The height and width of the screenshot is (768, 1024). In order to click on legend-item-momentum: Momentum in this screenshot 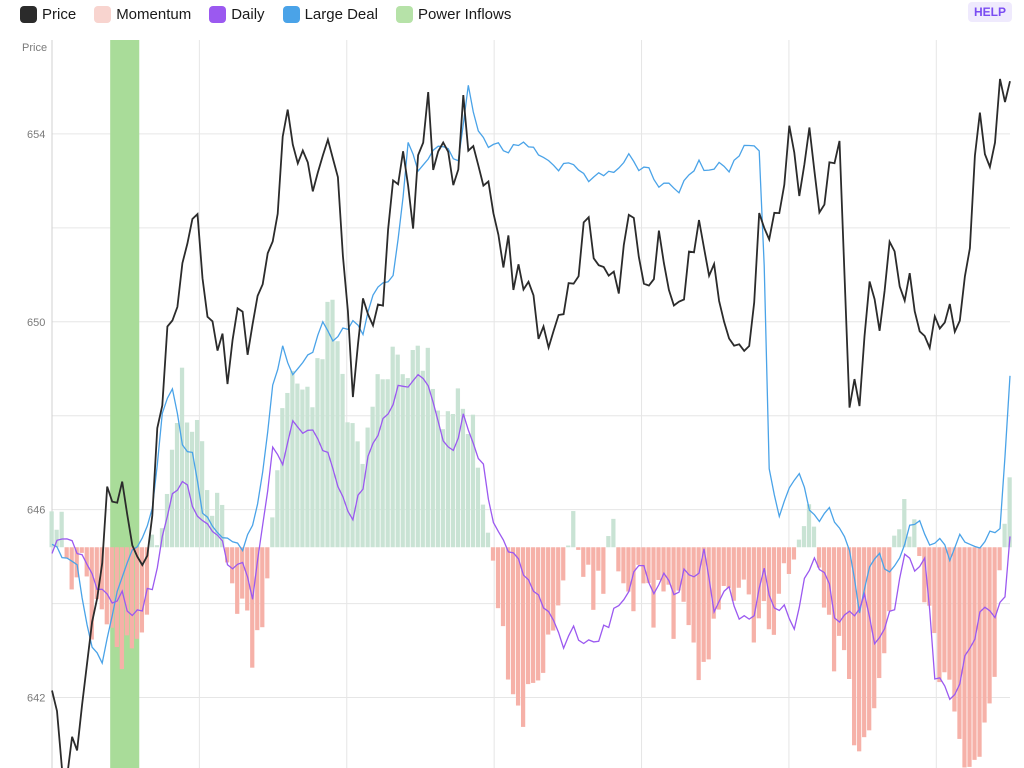, I will do `click(142, 14)`.